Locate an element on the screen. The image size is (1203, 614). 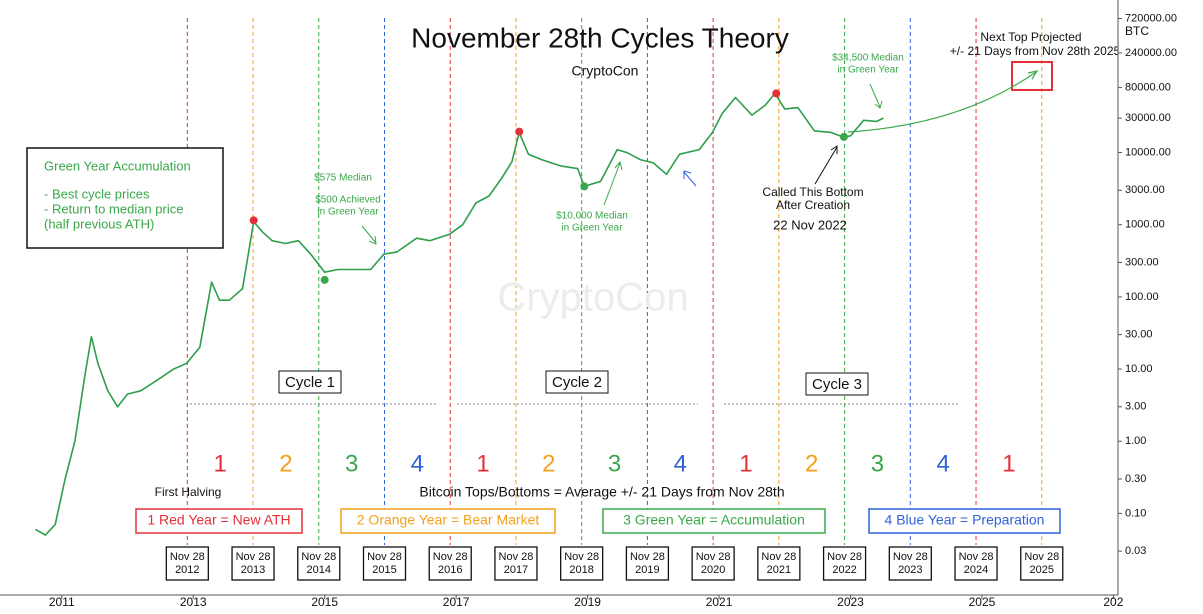
legend-text: 2 Orange Year = Bear Market is located at coordinates (448, 520).